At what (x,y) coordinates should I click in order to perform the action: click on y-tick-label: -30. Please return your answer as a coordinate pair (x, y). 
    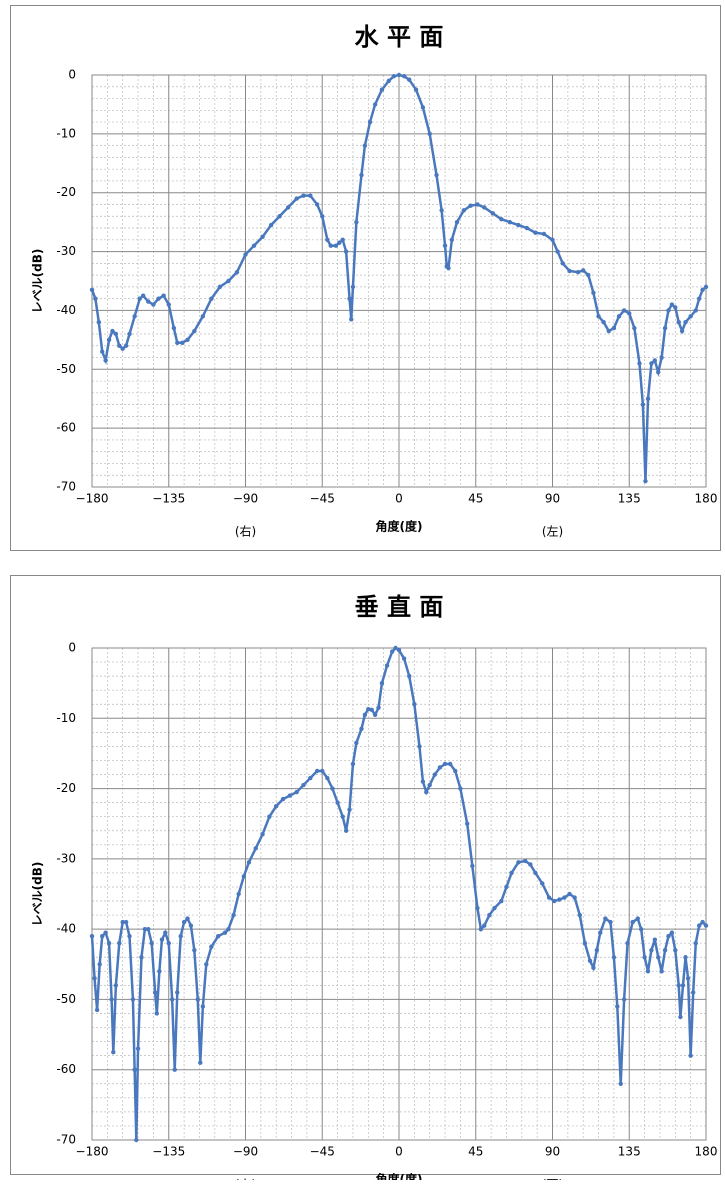
    Looking at the image, I should click on (66, 251).